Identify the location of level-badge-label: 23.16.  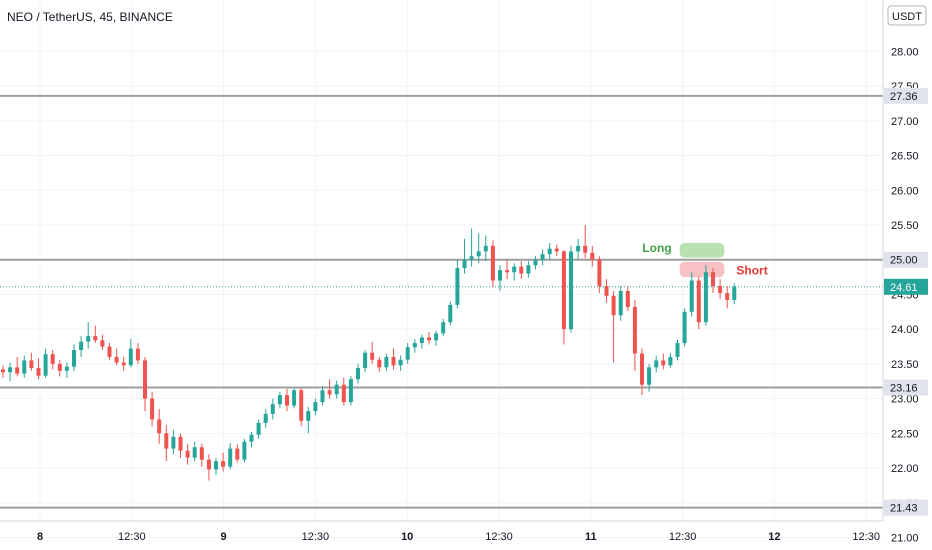
(904, 389).